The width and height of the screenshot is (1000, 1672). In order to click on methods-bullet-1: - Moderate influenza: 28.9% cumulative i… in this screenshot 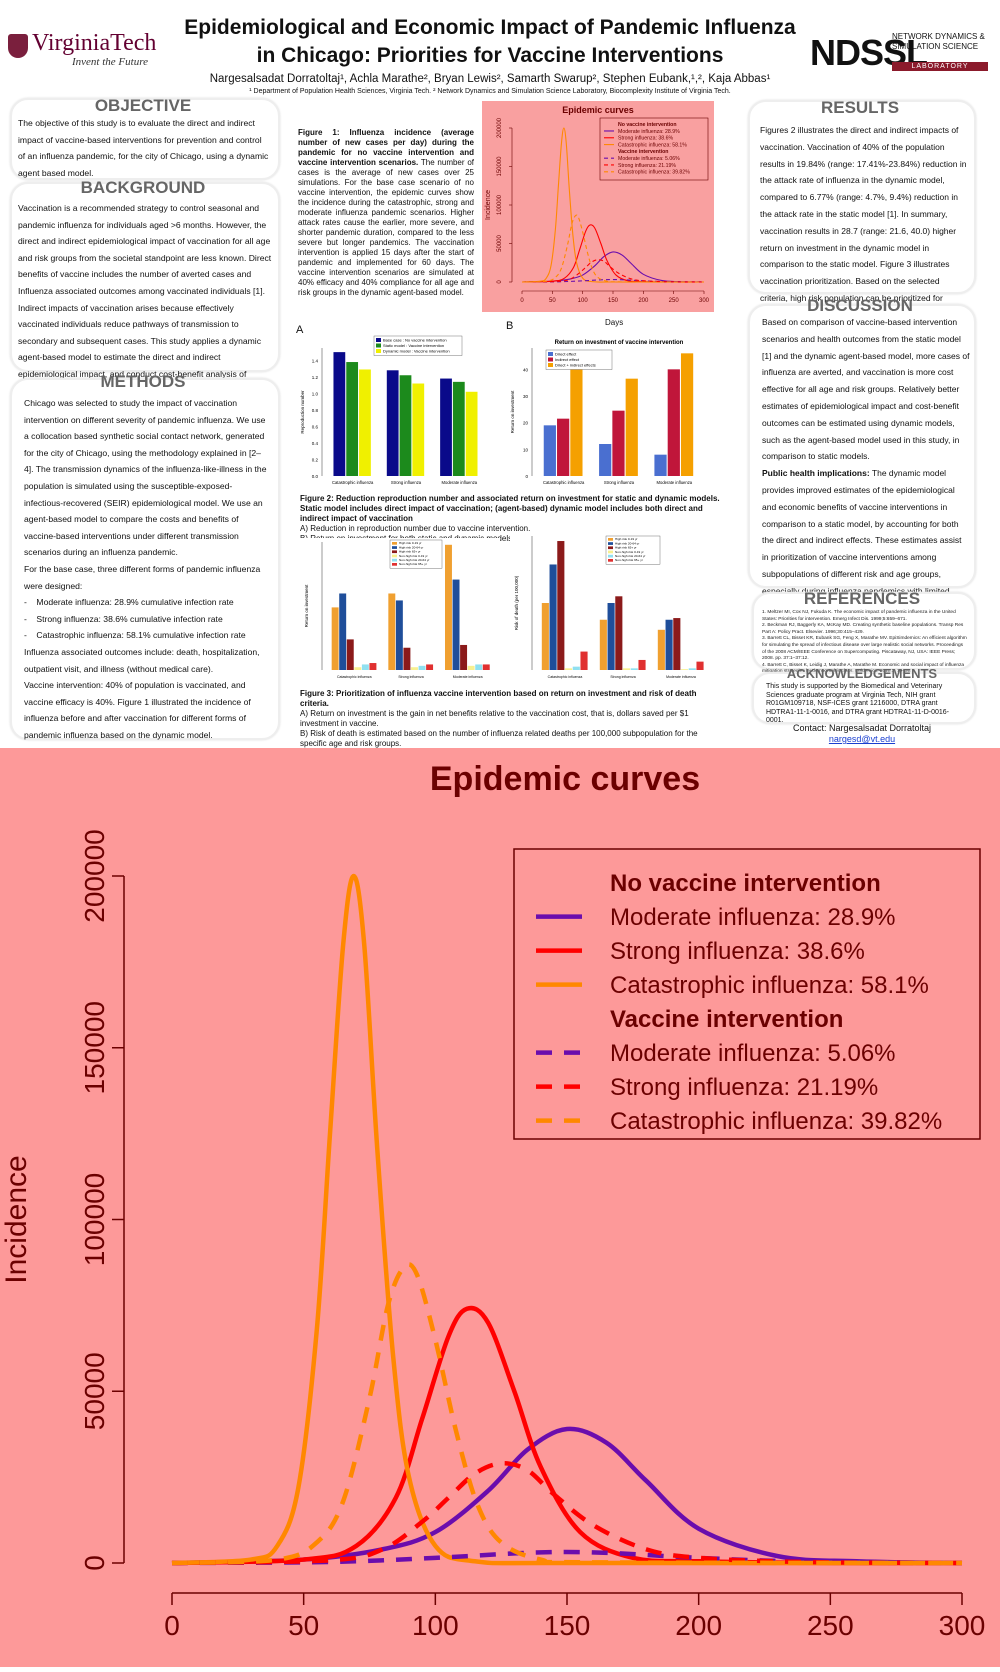, I will do `click(129, 602)`.